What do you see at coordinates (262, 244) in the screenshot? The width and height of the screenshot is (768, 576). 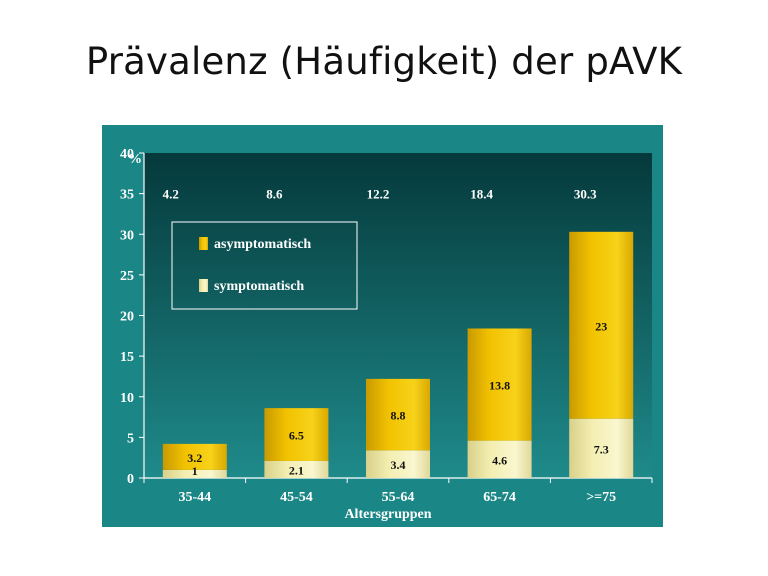 I see `legend-entry-0: asymptomatisch` at bounding box center [262, 244].